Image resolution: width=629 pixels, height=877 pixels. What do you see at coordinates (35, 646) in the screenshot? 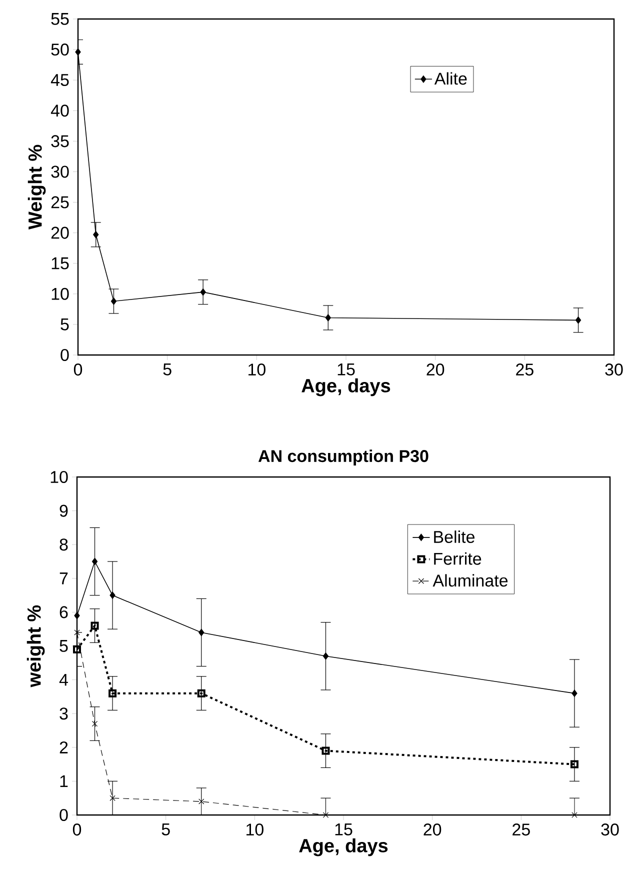
I see `y-axis-title: weight %` at bounding box center [35, 646].